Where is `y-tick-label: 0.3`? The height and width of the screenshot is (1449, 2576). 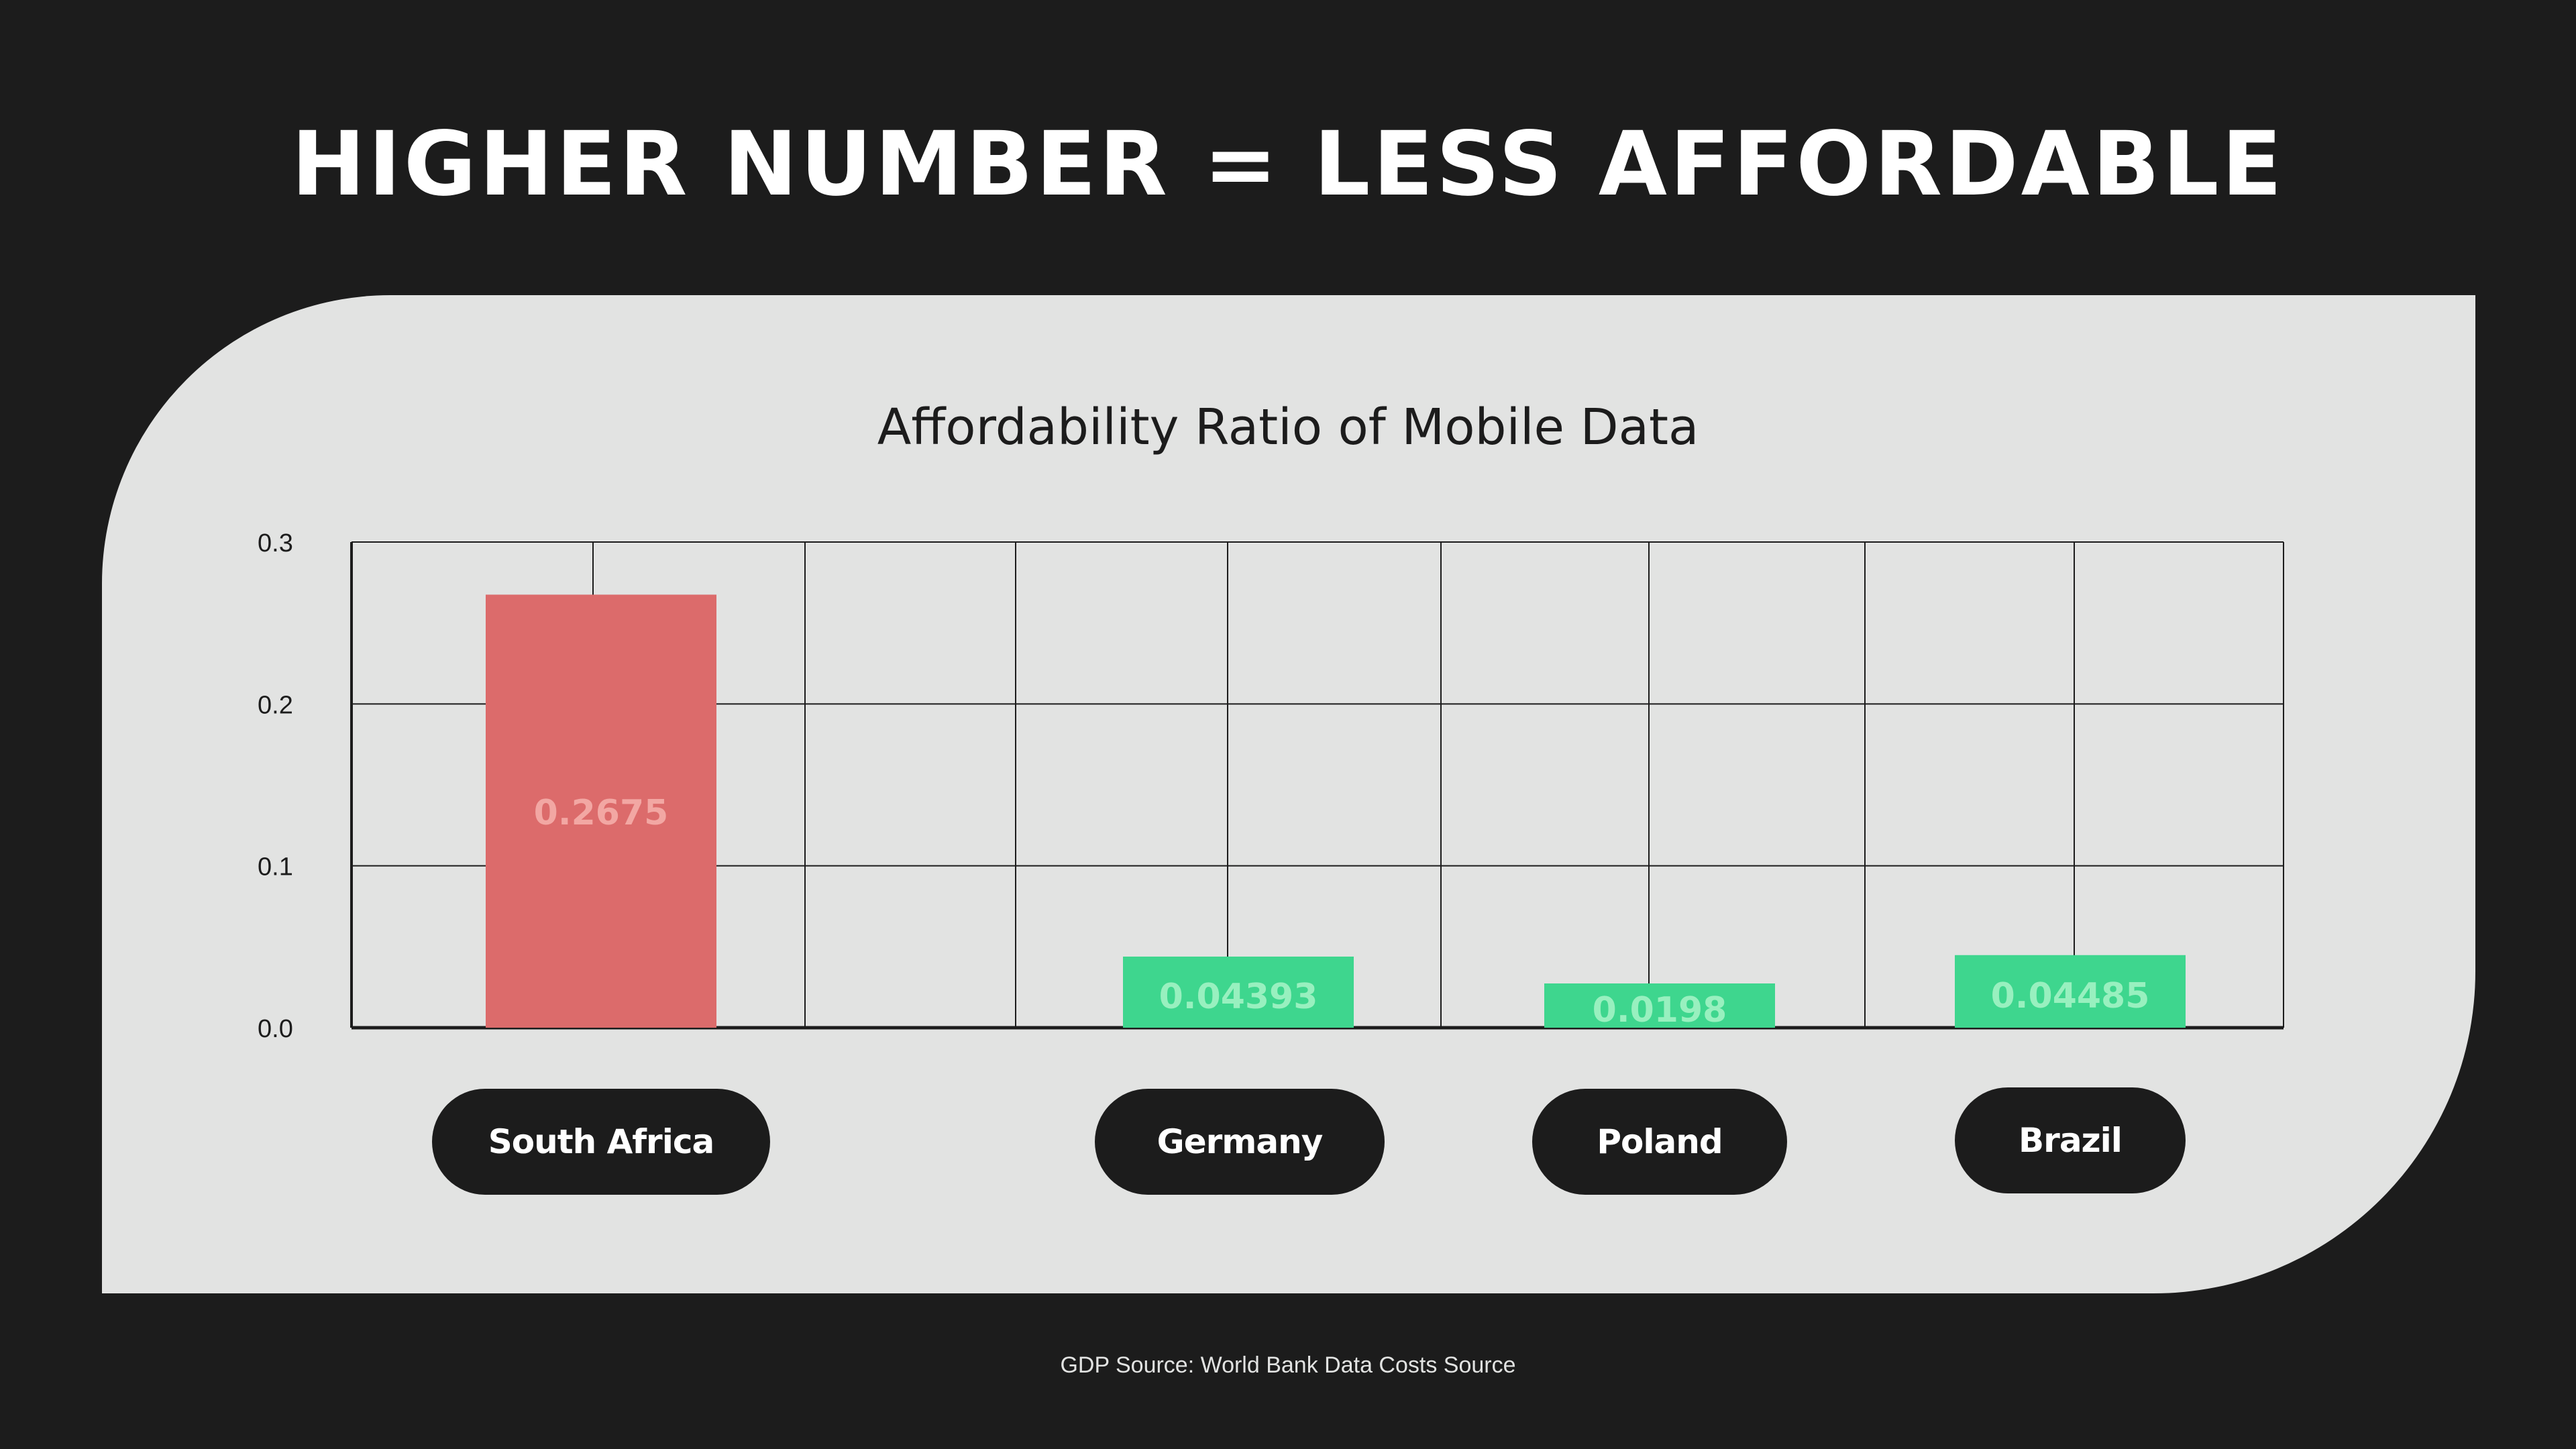 y-tick-label: 0.3 is located at coordinates (275, 543).